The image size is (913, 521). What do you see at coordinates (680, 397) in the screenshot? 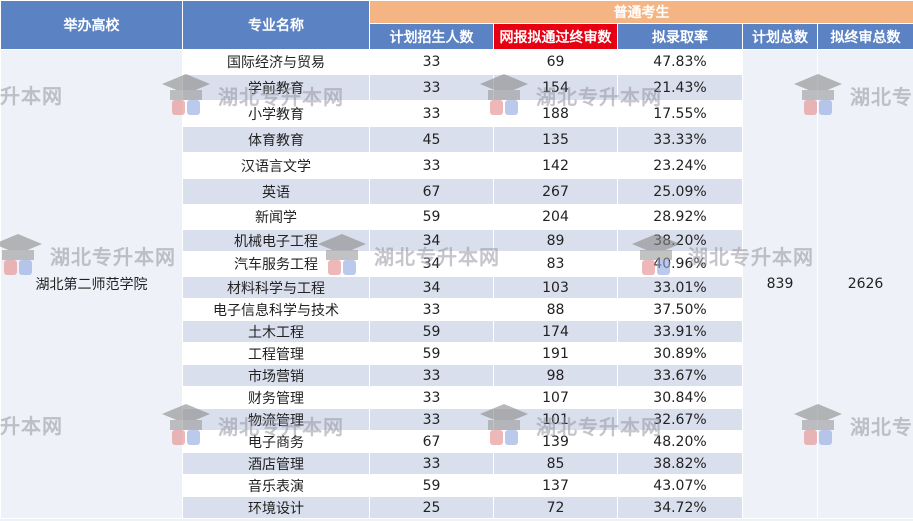
I see `rate-cell: 30.84%` at bounding box center [680, 397].